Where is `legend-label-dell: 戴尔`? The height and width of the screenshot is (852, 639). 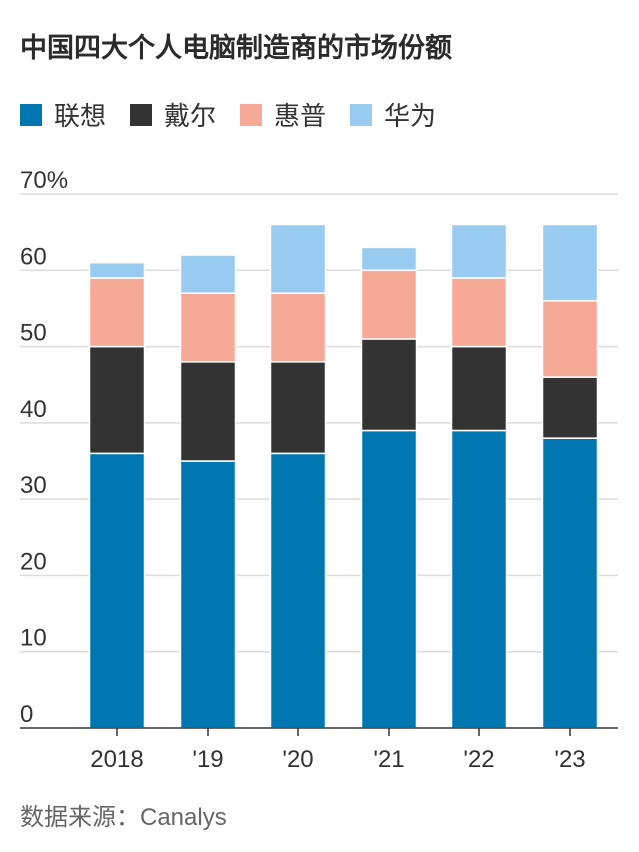 legend-label-dell: 戴尔 is located at coordinates (190, 116).